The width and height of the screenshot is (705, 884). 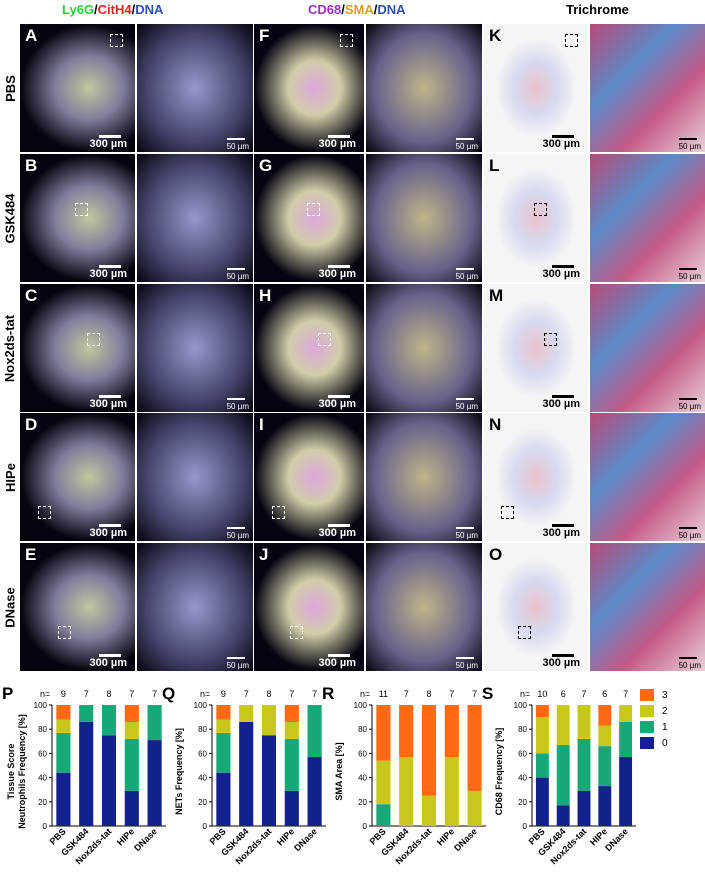 What do you see at coordinates (195, 348) in the screenshot?
I see `micrograph-nox2ds-tat-zoom-0: 50 µm` at bounding box center [195, 348].